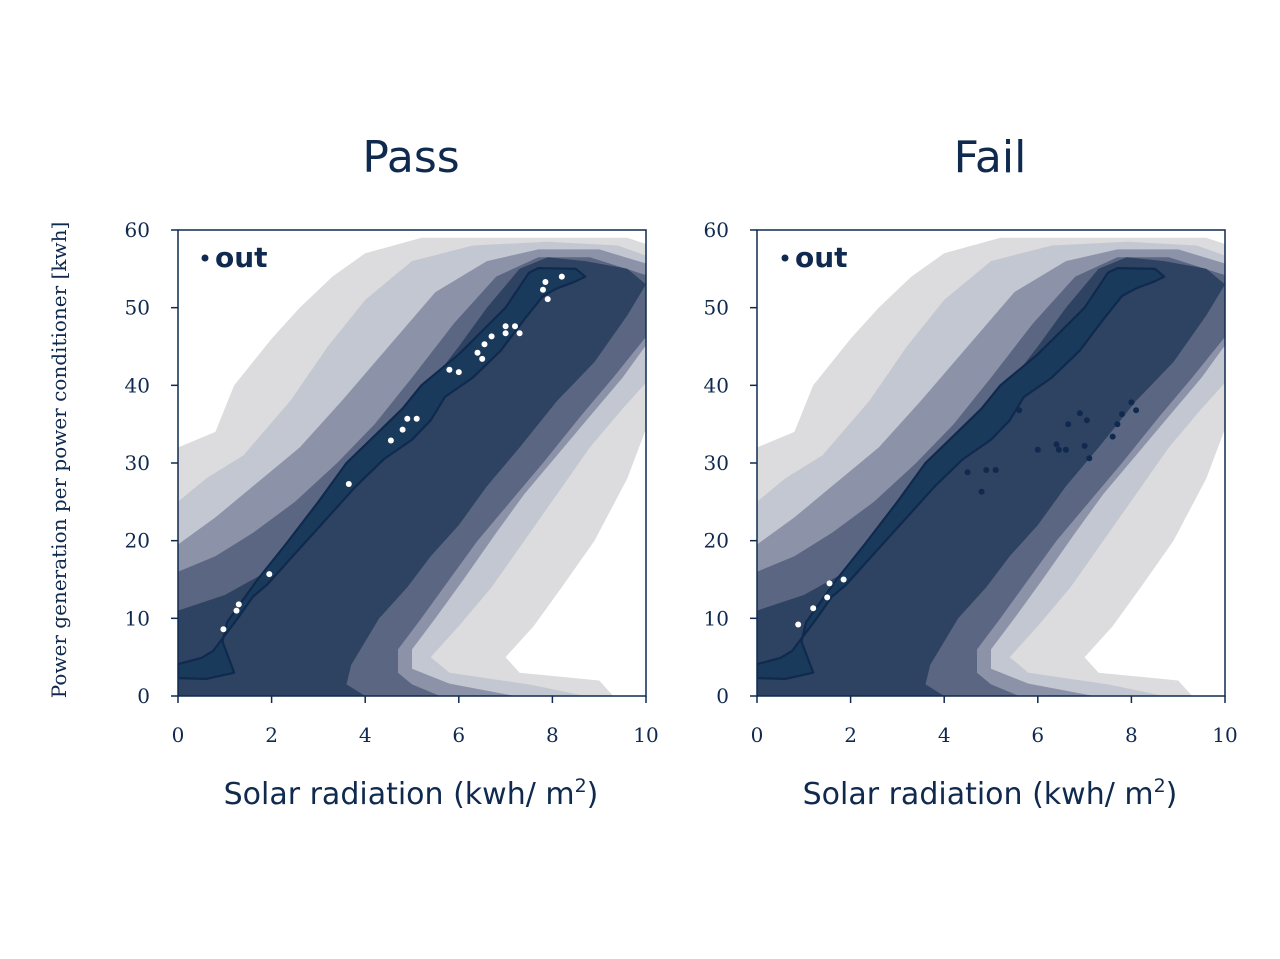 Image resolution: width=1280 pixels, height=959 pixels. I want to click on fail-x-tick-label: 10, so click(1224, 735).